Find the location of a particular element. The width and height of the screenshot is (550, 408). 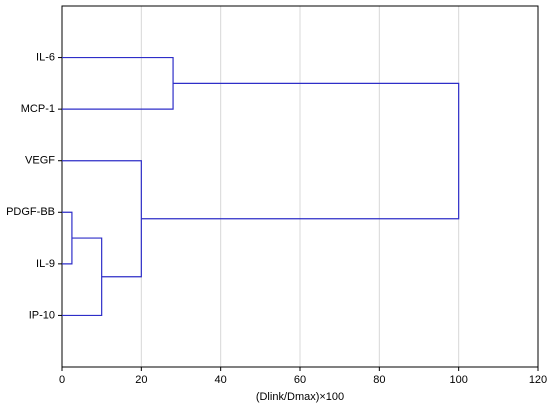

x-axis-label: (Dlink/Dmax)×100 is located at coordinates (300, 397).